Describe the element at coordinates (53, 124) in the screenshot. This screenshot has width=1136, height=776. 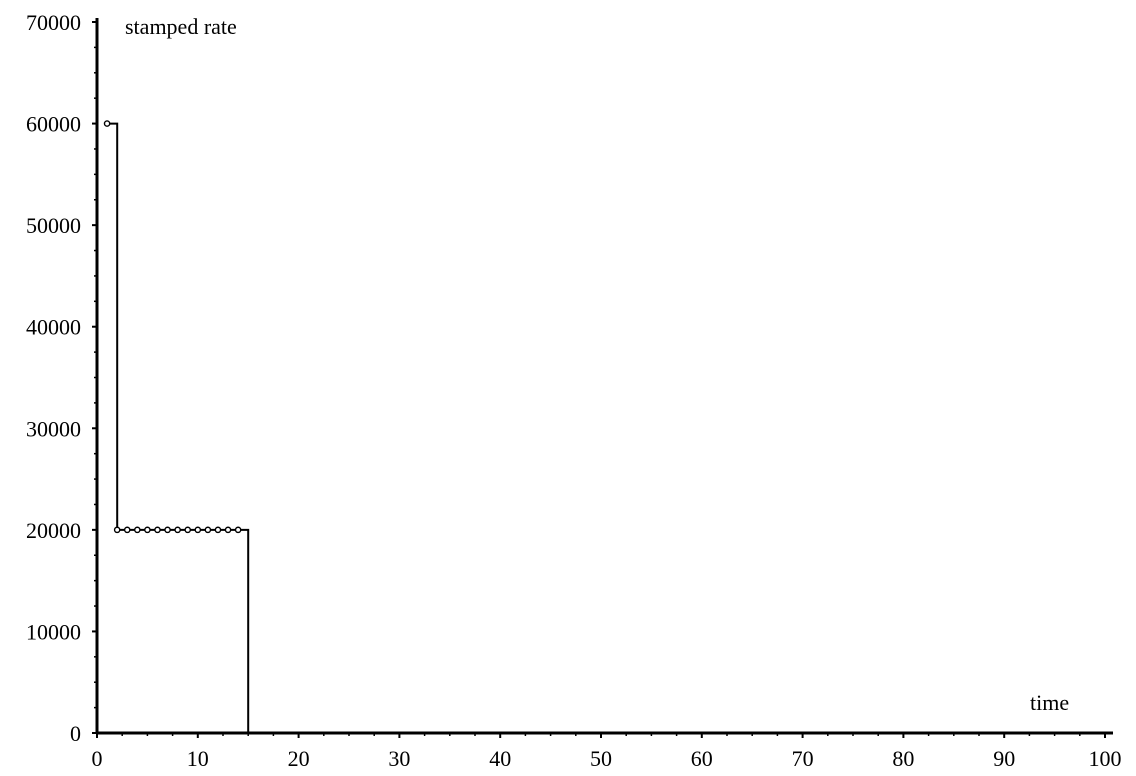
I see `y-tick-label: 60000` at that location.